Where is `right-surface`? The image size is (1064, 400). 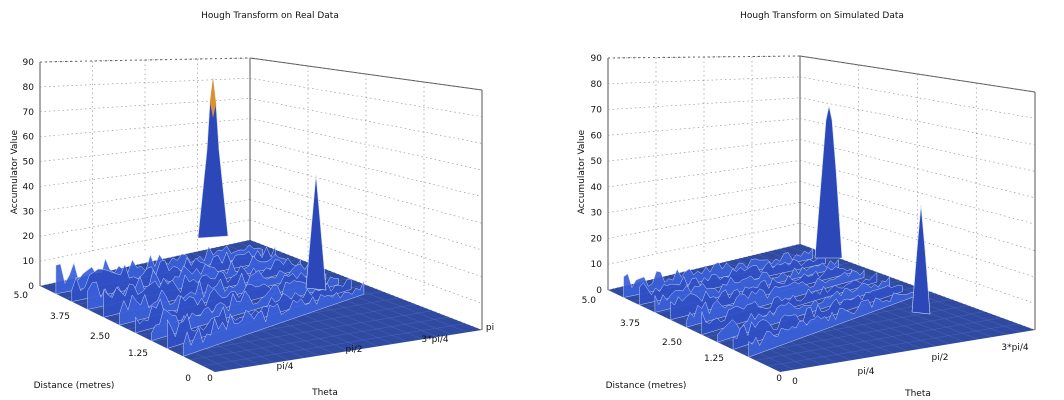
right-surface is located at coordinates (769, 302).